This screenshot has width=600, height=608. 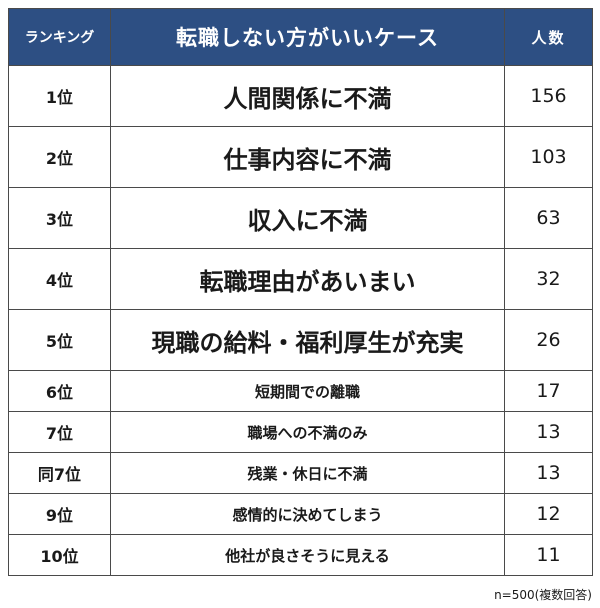 I want to click on count-cell: 103, so click(x=548, y=157).